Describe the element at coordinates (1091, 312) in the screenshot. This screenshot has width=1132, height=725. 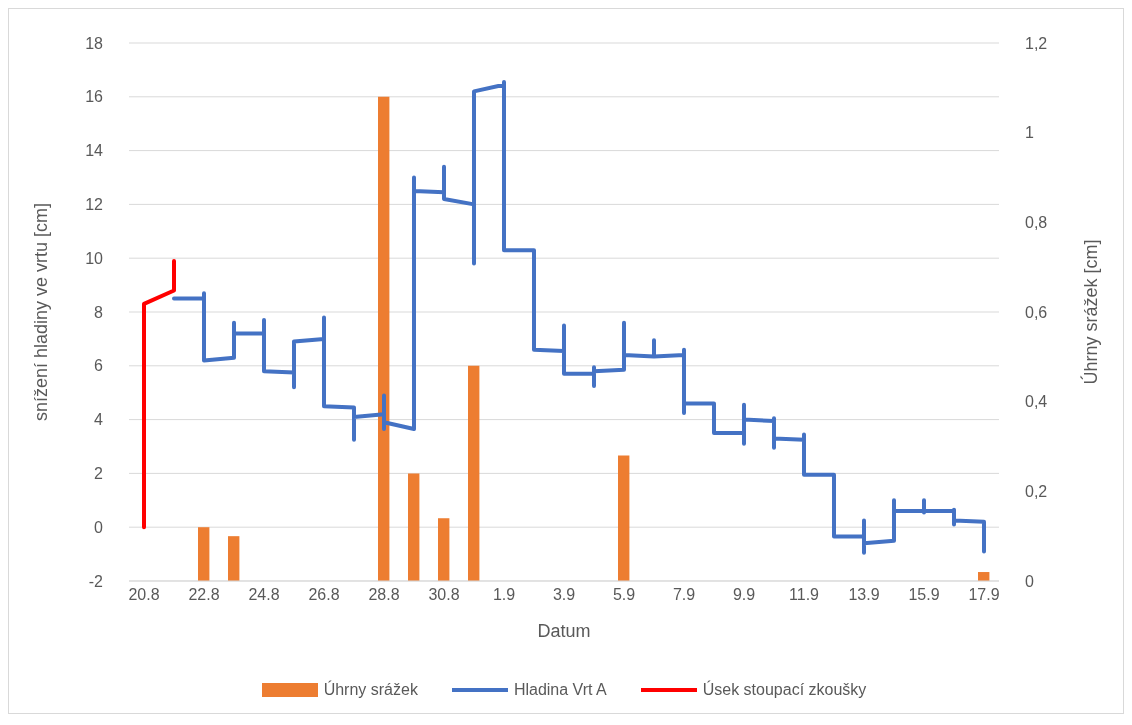
I see `y2-axis-title: Úhrny srážek [cm]` at that location.